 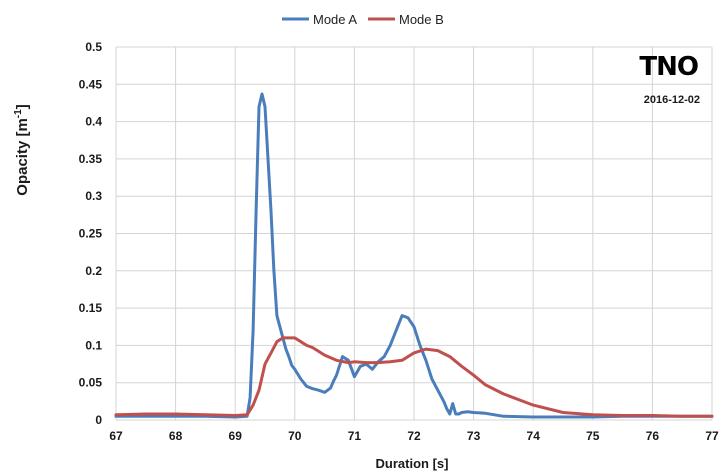 What do you see at coordinates (116, 436) in the screenshot?
I see `x-tick-label: 67` at bounding box center [116, 436].